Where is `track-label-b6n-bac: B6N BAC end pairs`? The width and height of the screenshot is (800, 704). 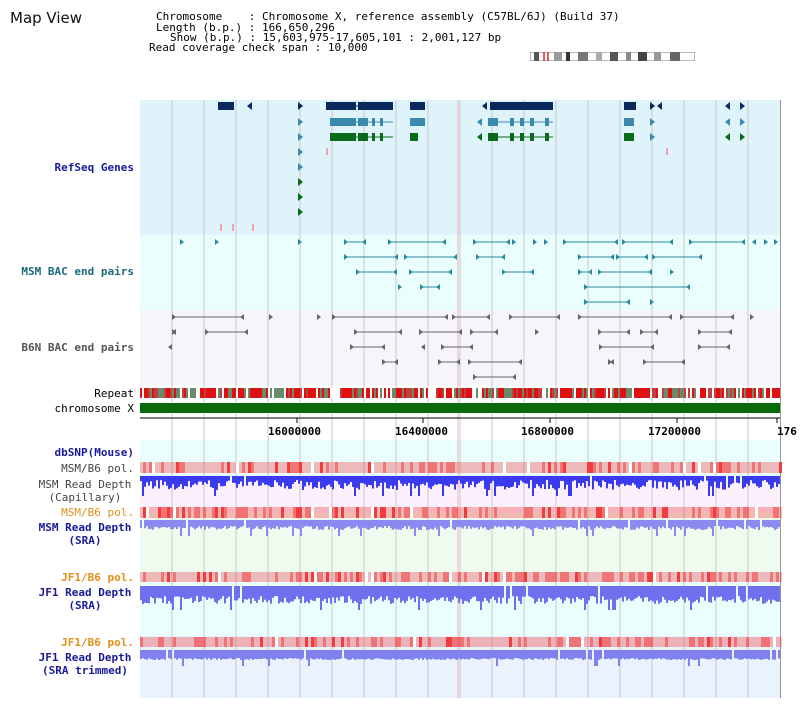 track-label-b6n-bac: B6N BAC end pairs is located at coordinates (77, 347).